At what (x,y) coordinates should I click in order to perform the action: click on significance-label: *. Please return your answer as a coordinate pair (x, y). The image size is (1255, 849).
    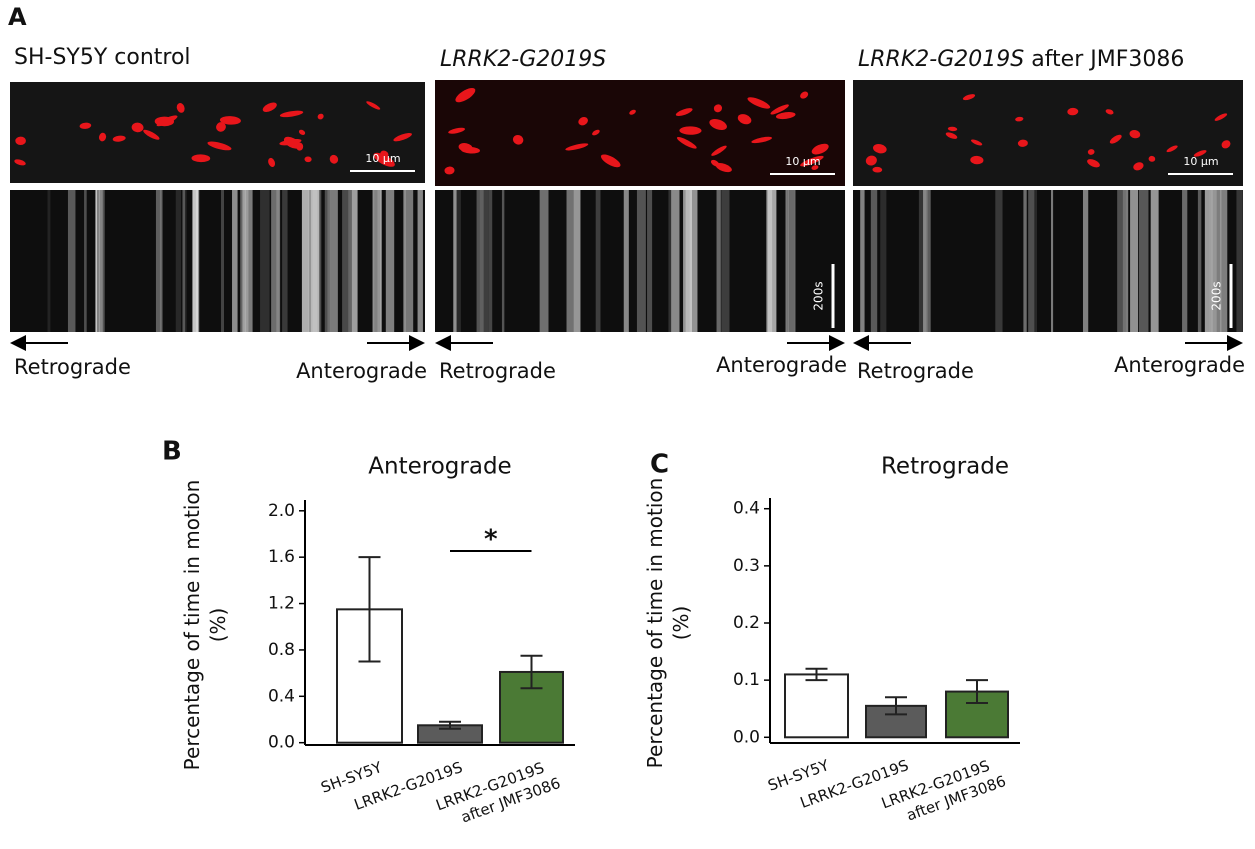
    Looking at the image, I should click on (491, 540).